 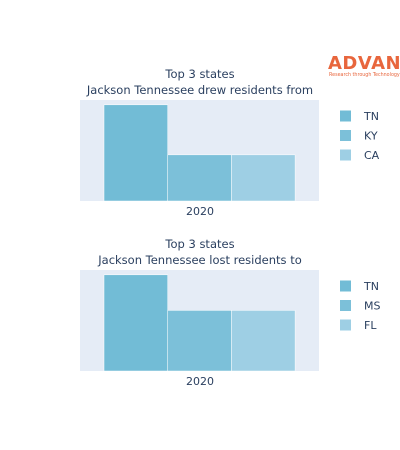 What do you see at coordinates (199, 341) in the screenshot?
I see `bar-ms` at bounding box center [199, 341].